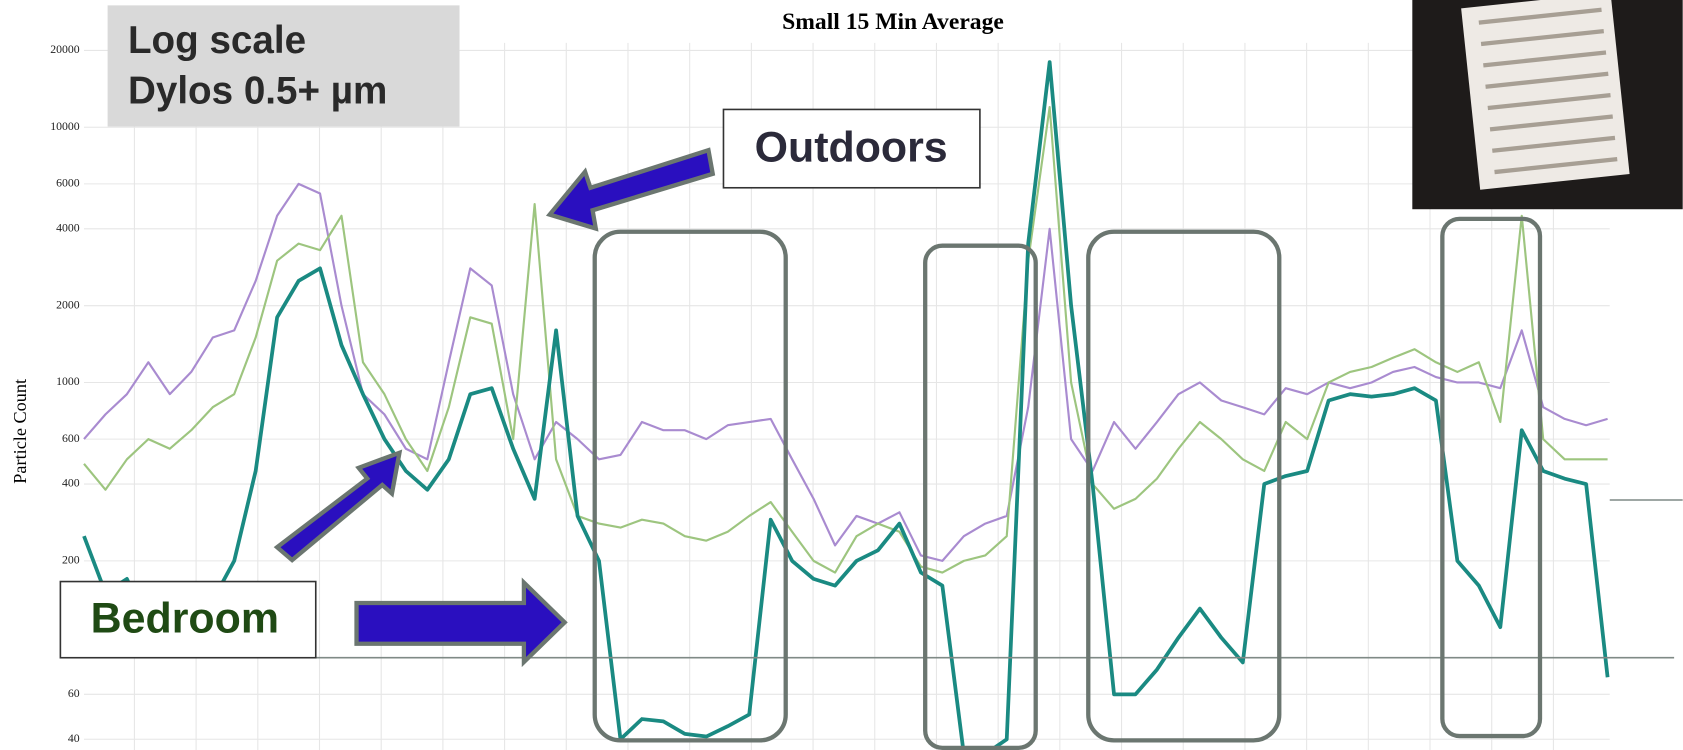  What do you see at coordinates (71, 560) in the screenshot?
I see `y-tick-label: 200` at bounding box center [71, 560].